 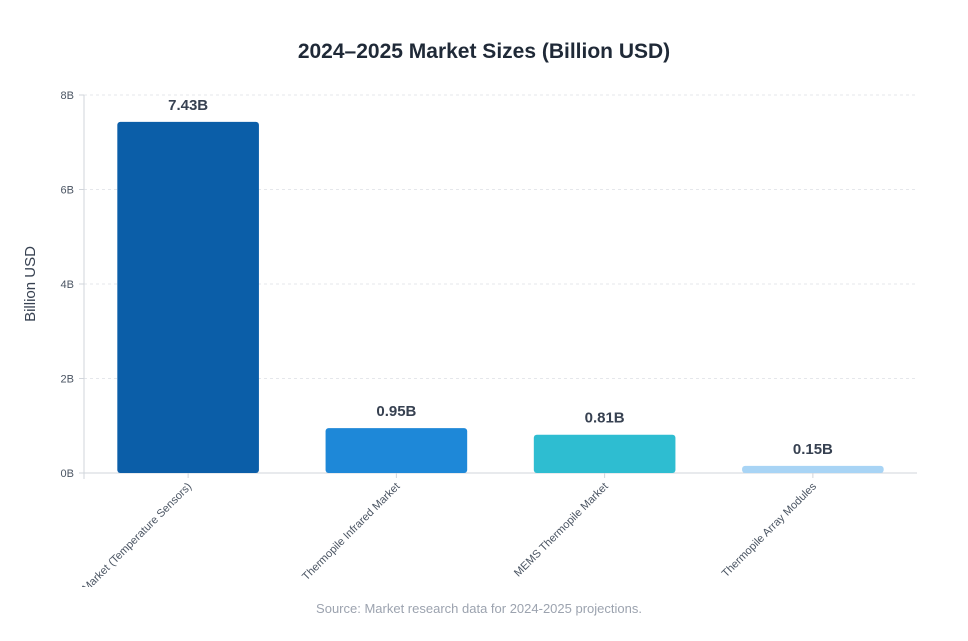 I want to click on chart-title: 2024–2025 Market Sizes (Billion USD), so click(x=484, y=51).